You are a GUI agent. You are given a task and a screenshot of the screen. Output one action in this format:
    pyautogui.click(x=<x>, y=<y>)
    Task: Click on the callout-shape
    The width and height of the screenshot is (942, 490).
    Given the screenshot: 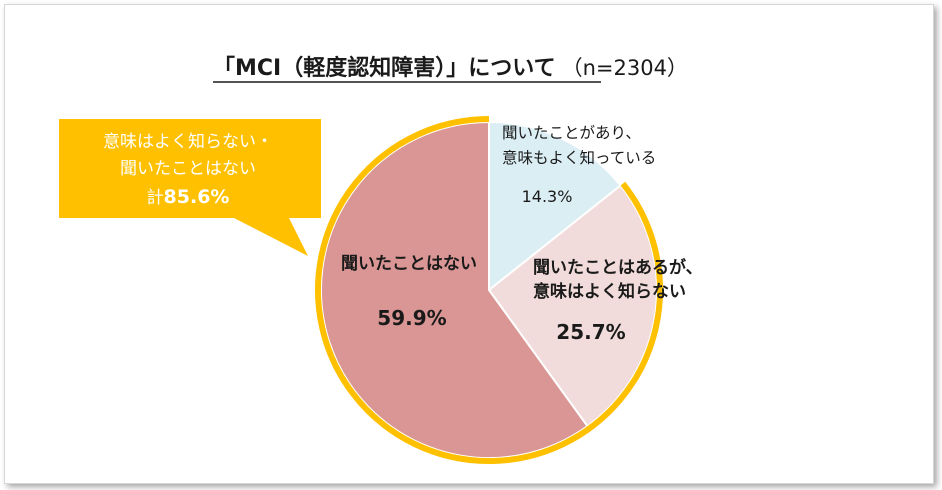 What is the action you would take?
    pyautogui.click(x=190, y=187)
    